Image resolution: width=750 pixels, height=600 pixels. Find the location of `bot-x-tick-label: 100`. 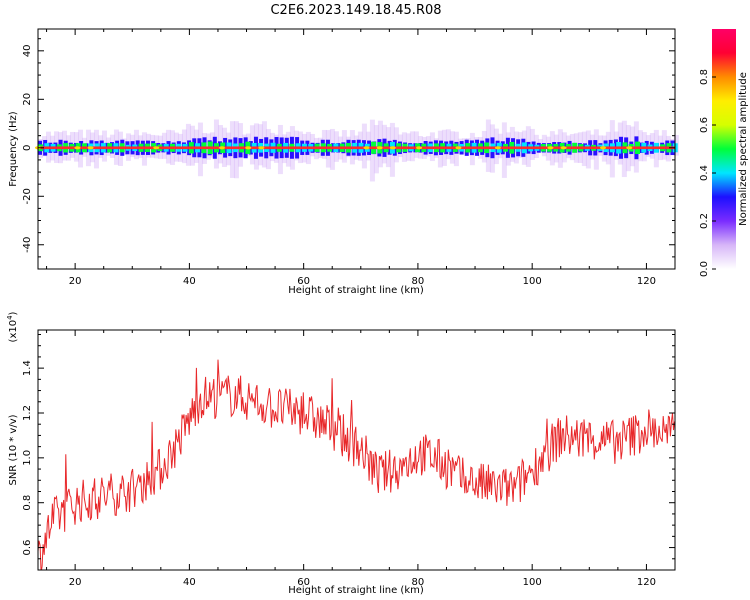

bot-x-tick-label: 100 is located at coordinates (532, 582).